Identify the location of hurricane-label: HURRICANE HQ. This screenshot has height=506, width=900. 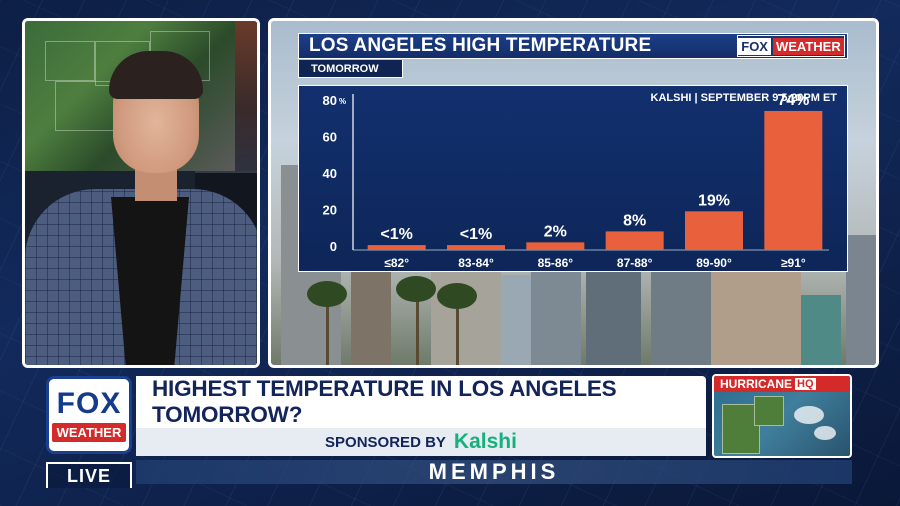
(782, 384).